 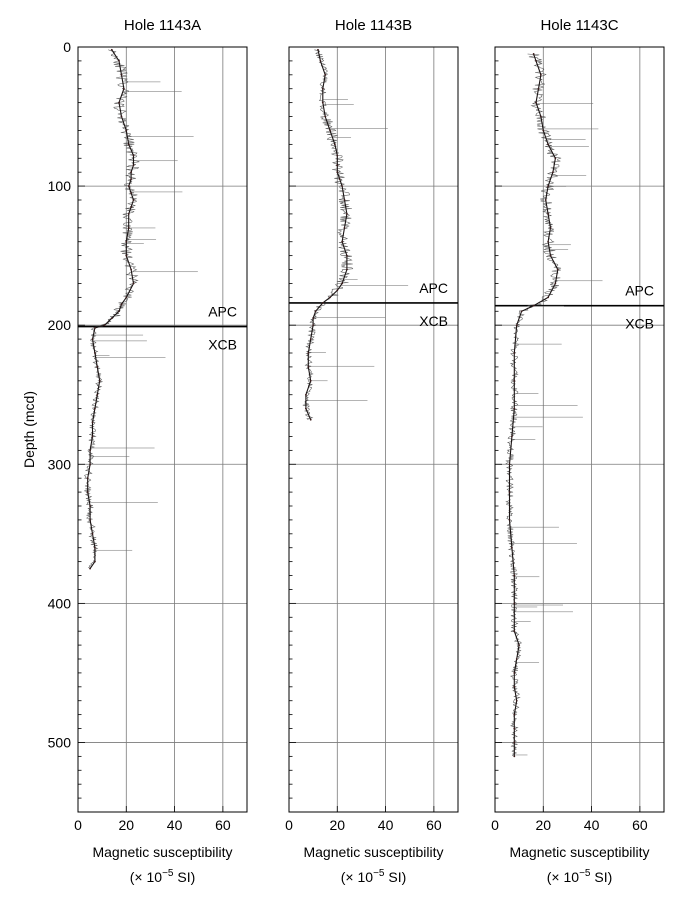 What do you see at coordinates (373, 25) in the screenshot?
I see `panel-title: Hole 1143B` at bounding box center [373, 25].